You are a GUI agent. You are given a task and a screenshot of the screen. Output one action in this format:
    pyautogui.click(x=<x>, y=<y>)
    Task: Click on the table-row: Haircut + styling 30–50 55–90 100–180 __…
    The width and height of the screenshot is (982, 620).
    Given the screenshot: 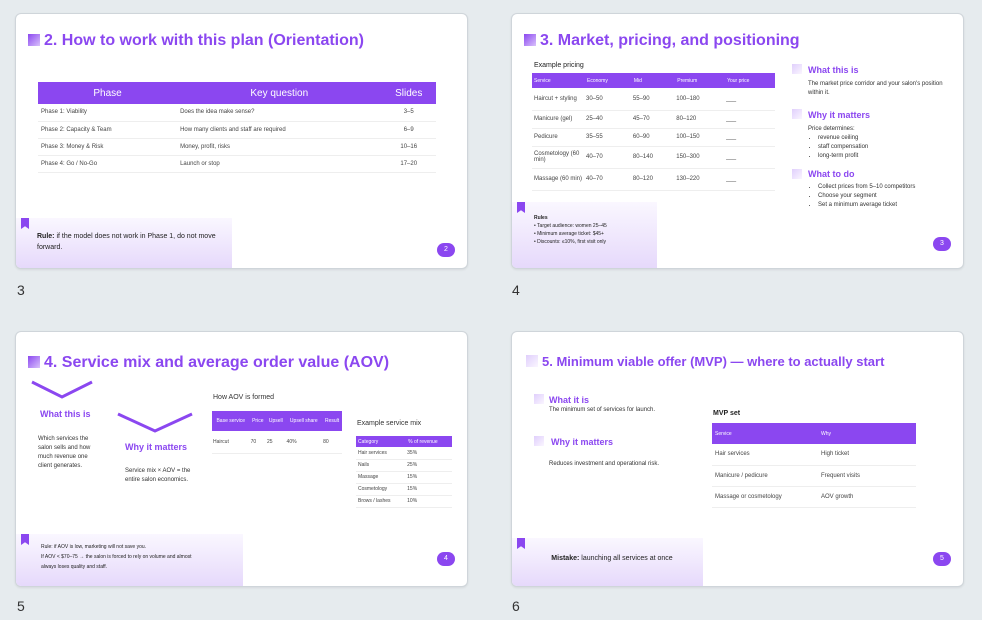 What is the action you would take?
    pyautogui.click(x=653, y=99)
    